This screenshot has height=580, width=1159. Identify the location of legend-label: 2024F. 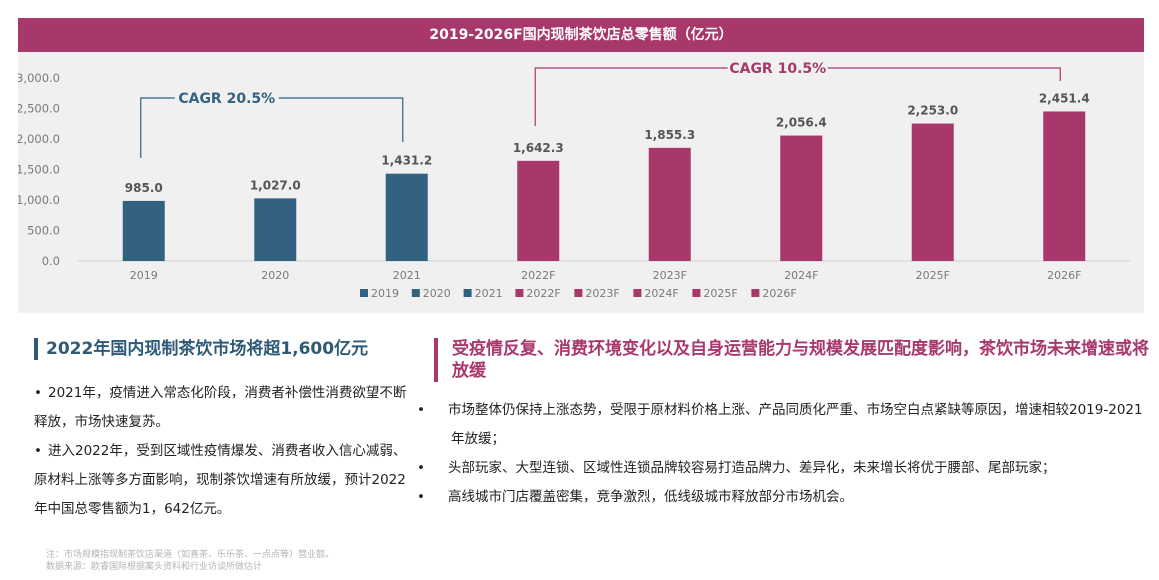
(661, 293).